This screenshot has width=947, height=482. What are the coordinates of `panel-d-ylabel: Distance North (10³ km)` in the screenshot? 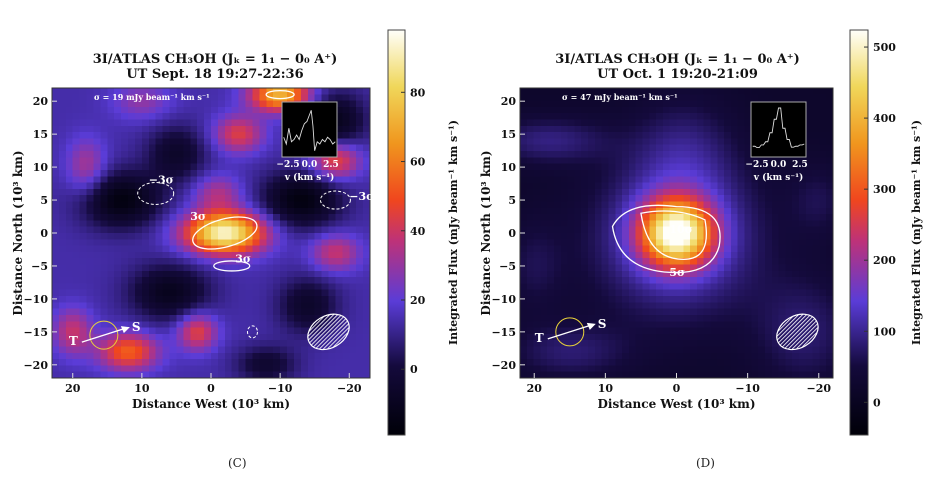 It's located at (486, 232).